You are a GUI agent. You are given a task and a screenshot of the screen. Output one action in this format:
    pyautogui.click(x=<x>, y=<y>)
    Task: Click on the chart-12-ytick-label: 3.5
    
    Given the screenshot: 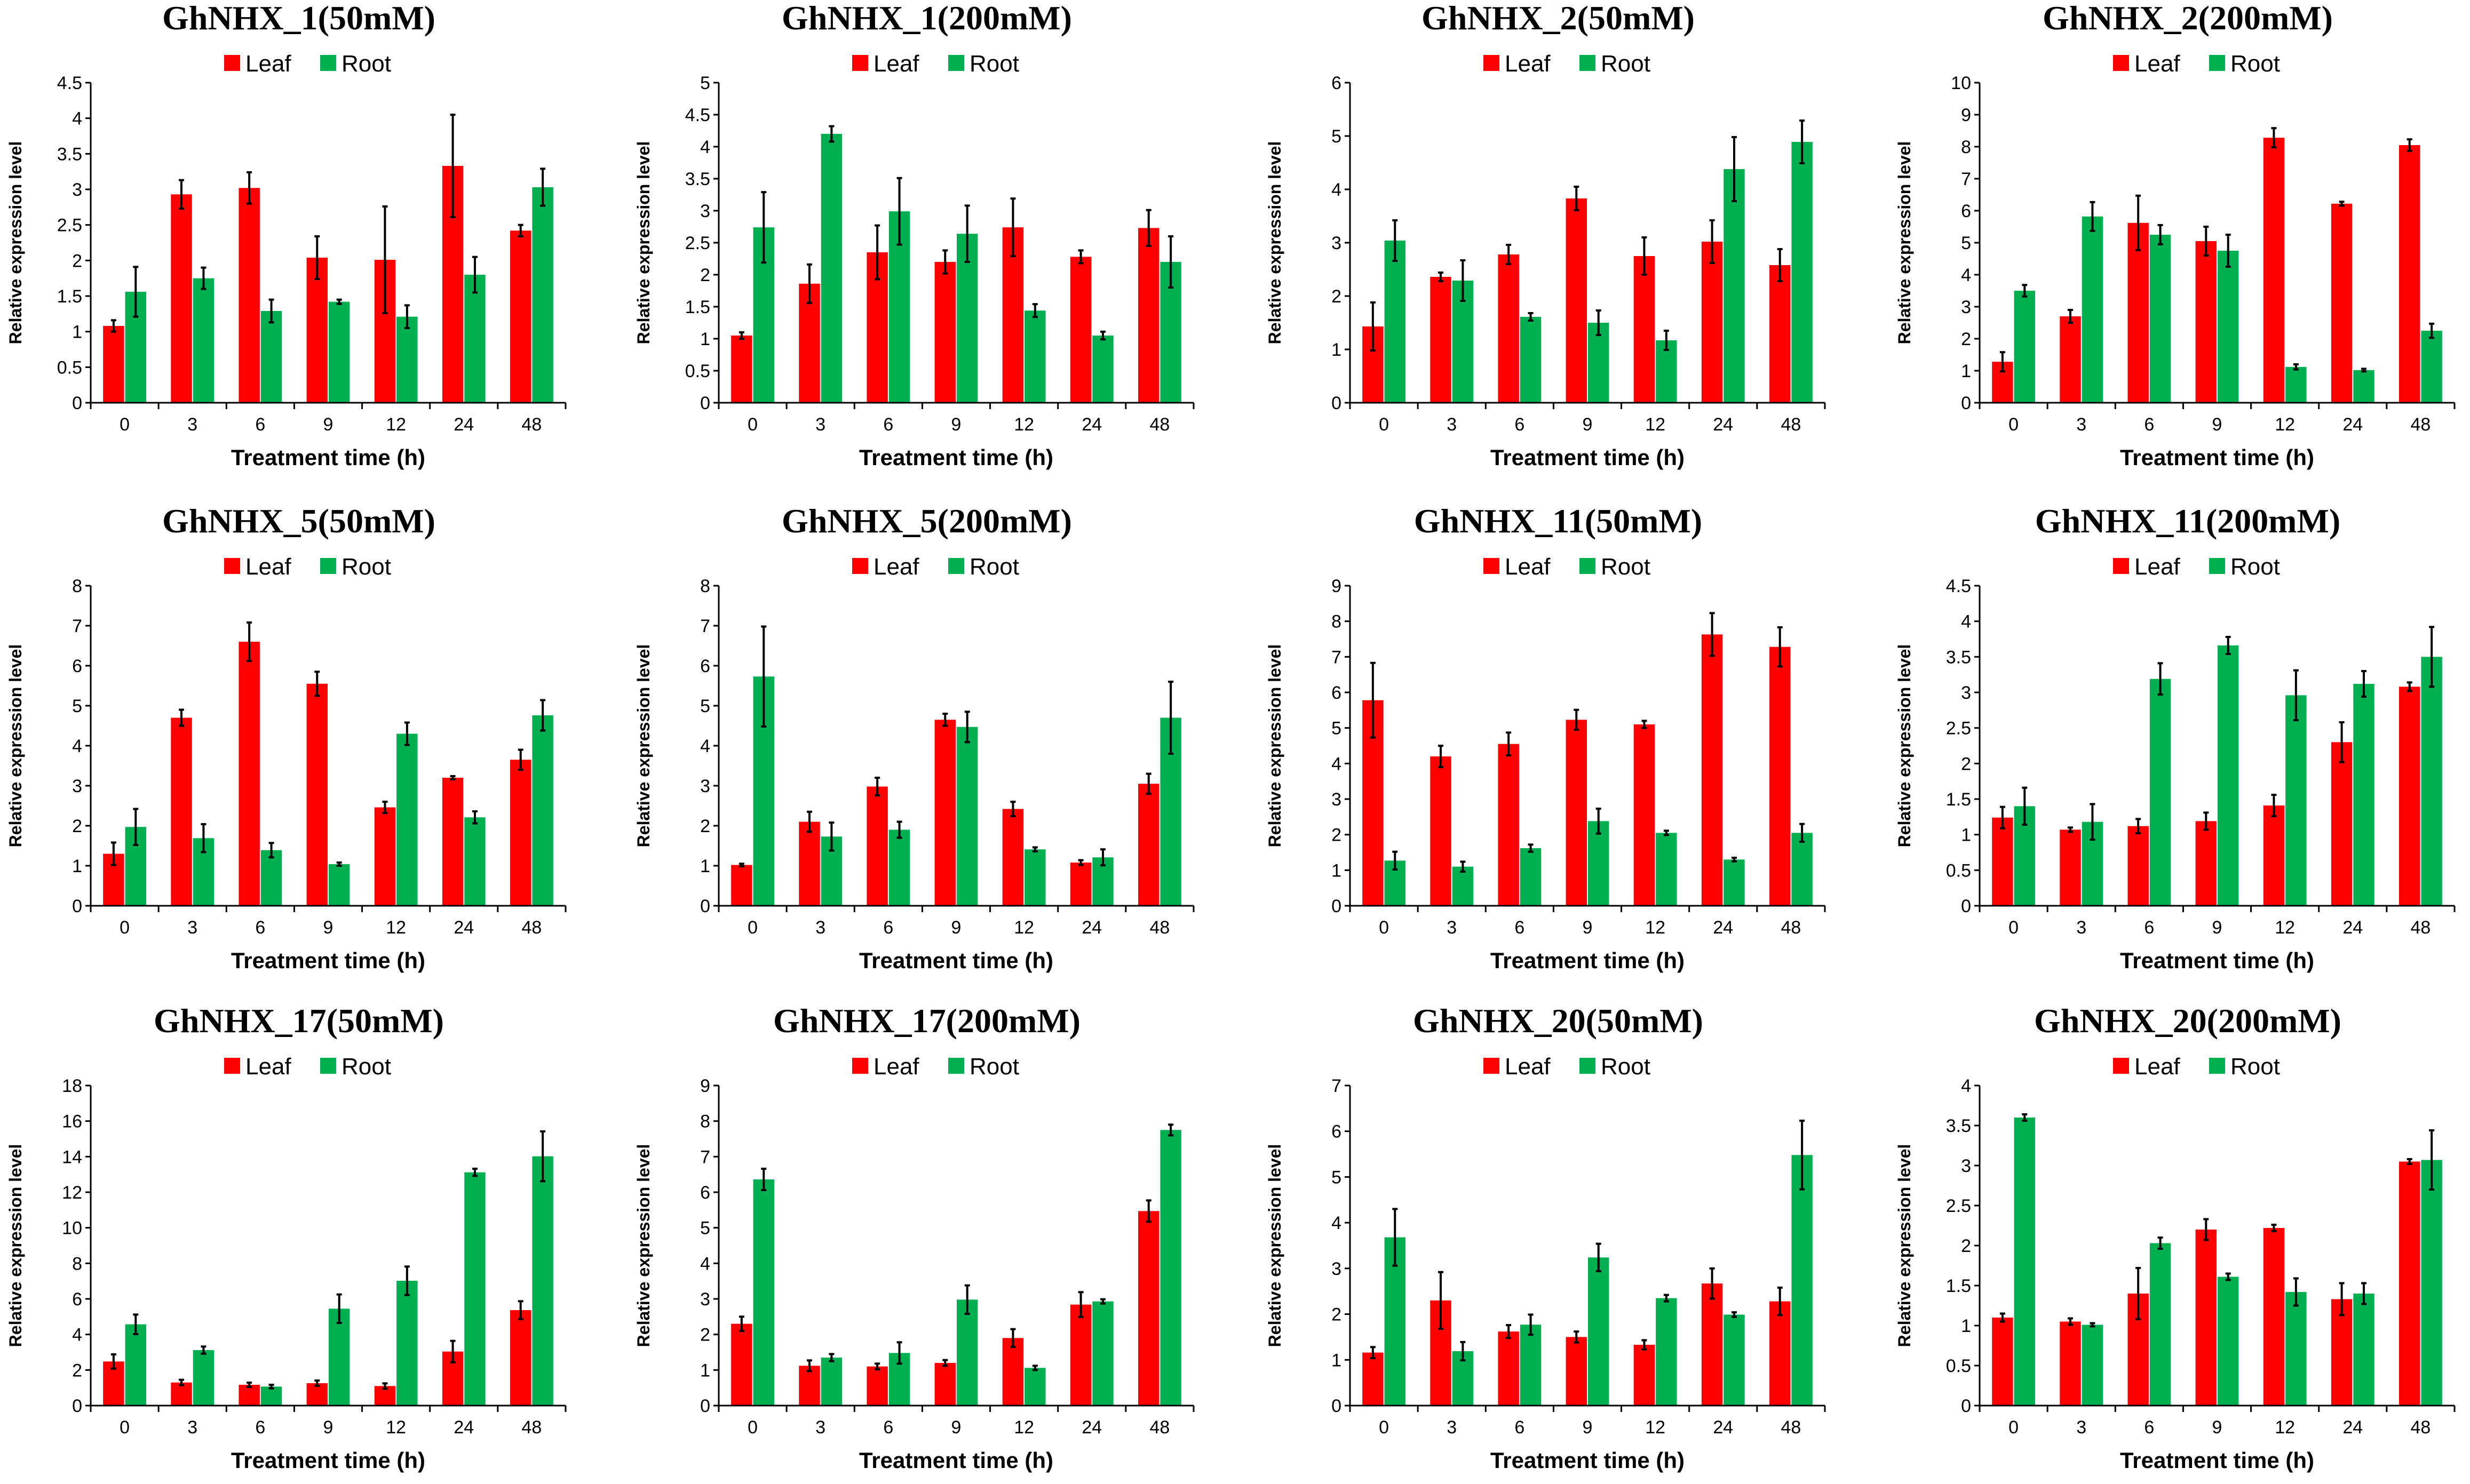 What is the action you would take?
    pyautogui.click(x=1958, y=1126)
    